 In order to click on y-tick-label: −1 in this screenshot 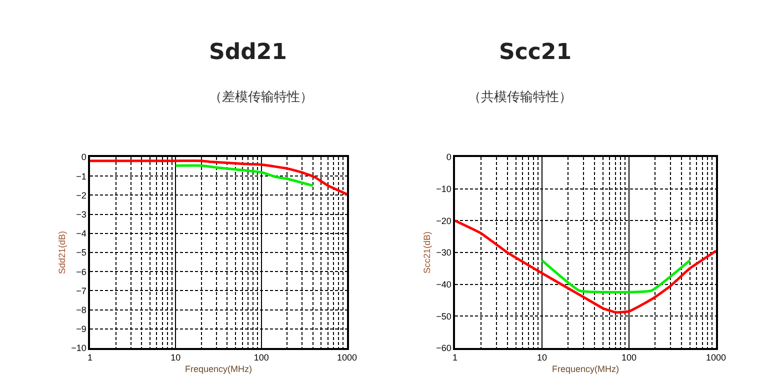, I will do `click(81, 176)`.